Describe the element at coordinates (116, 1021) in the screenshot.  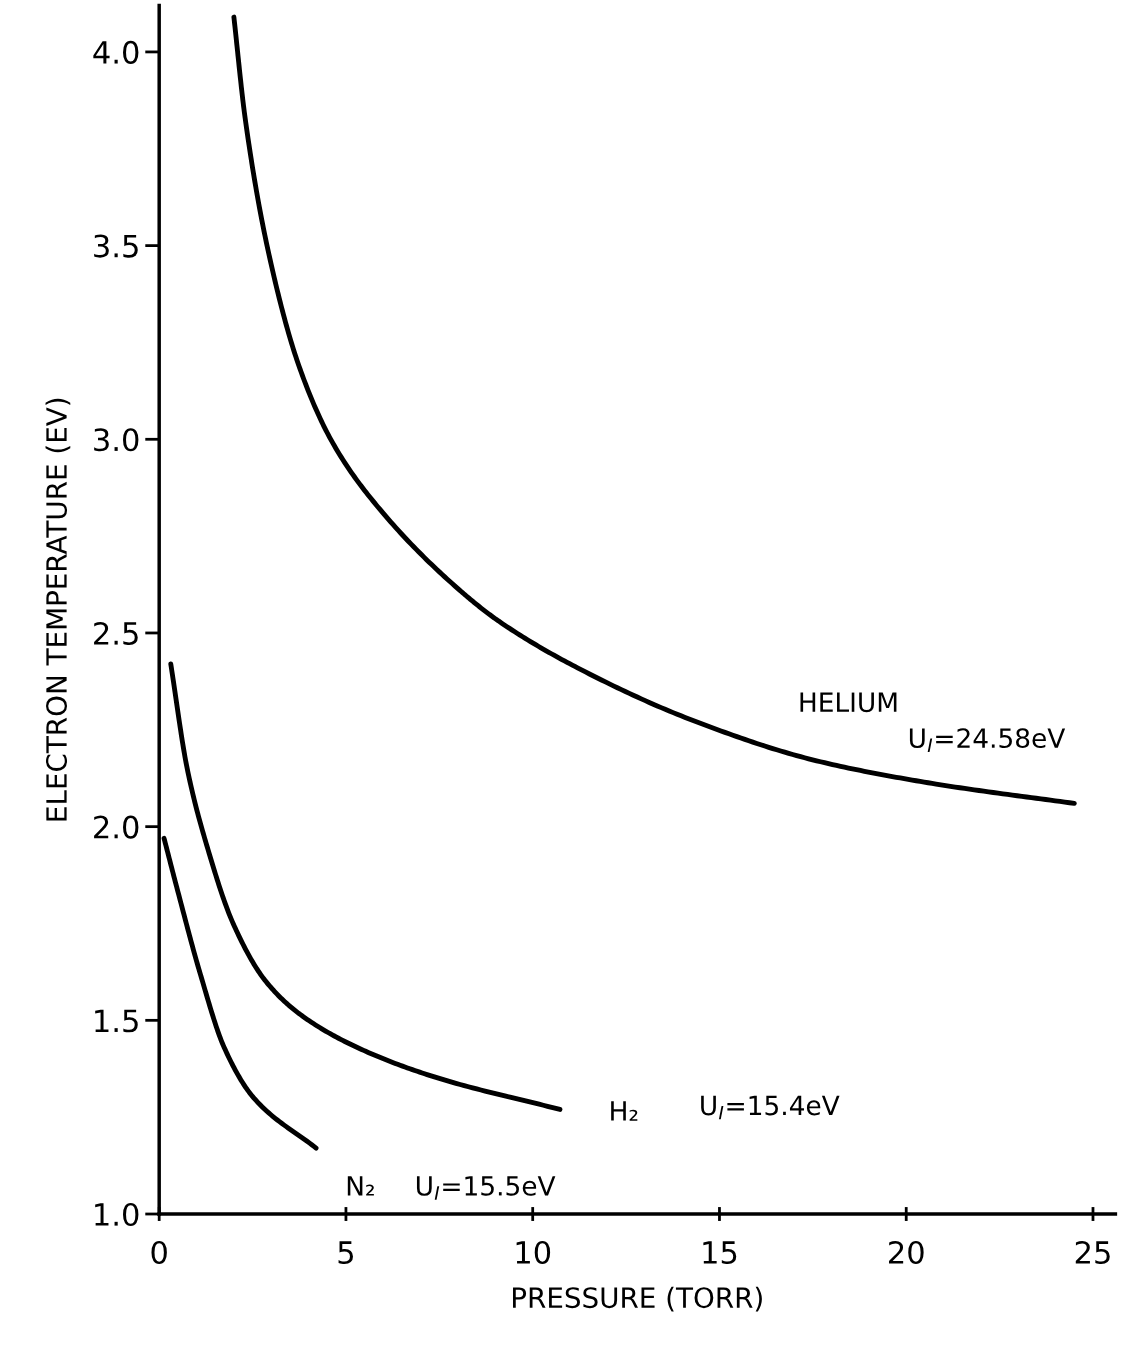
I see `y-tick-label: 1.5` at that location.